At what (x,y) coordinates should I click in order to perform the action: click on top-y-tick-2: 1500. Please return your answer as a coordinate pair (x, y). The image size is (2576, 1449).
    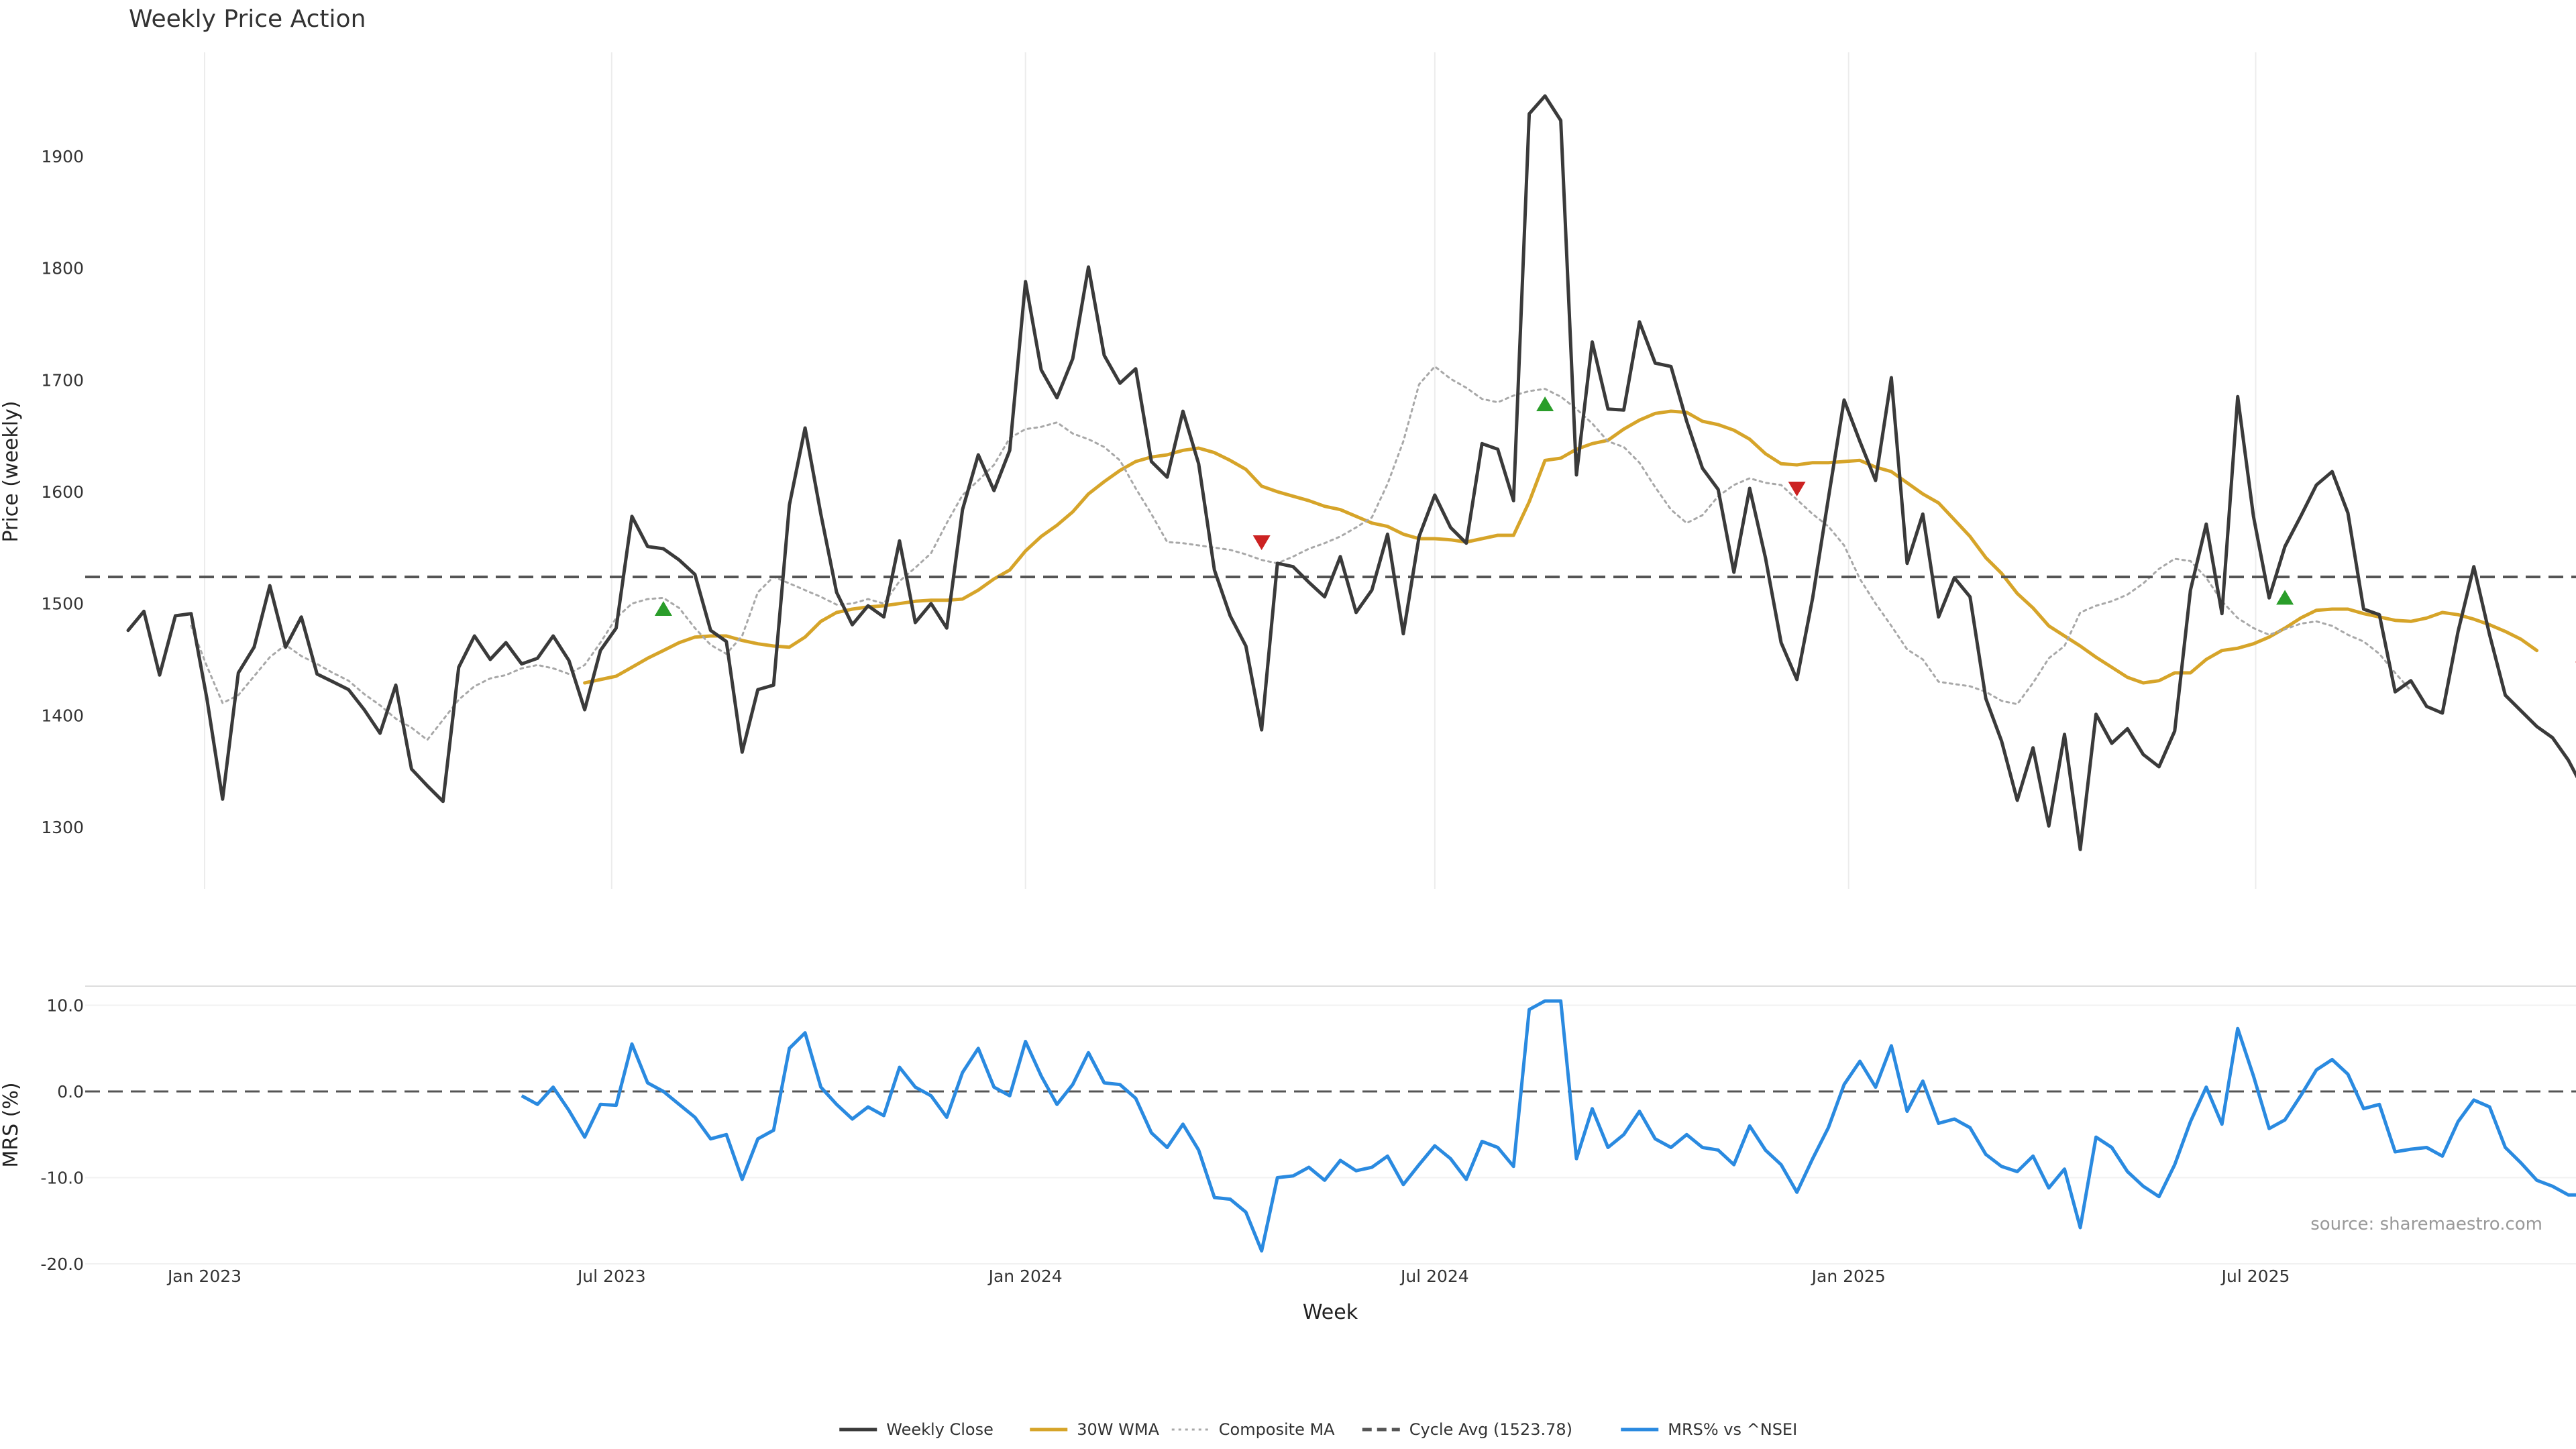
    Looking at the image, I should click on (62, 604).